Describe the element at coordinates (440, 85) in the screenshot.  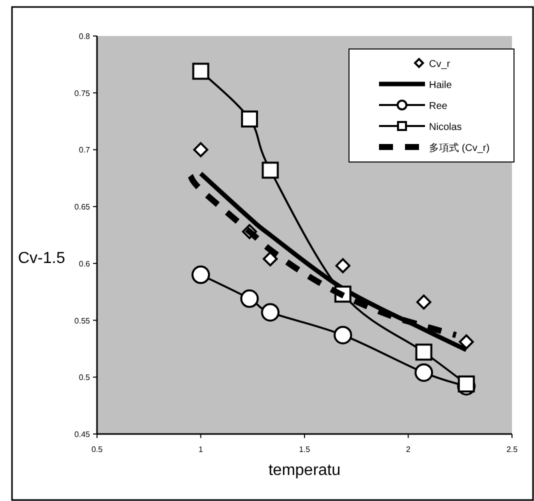
I see `legend-label: Haile` at that location.